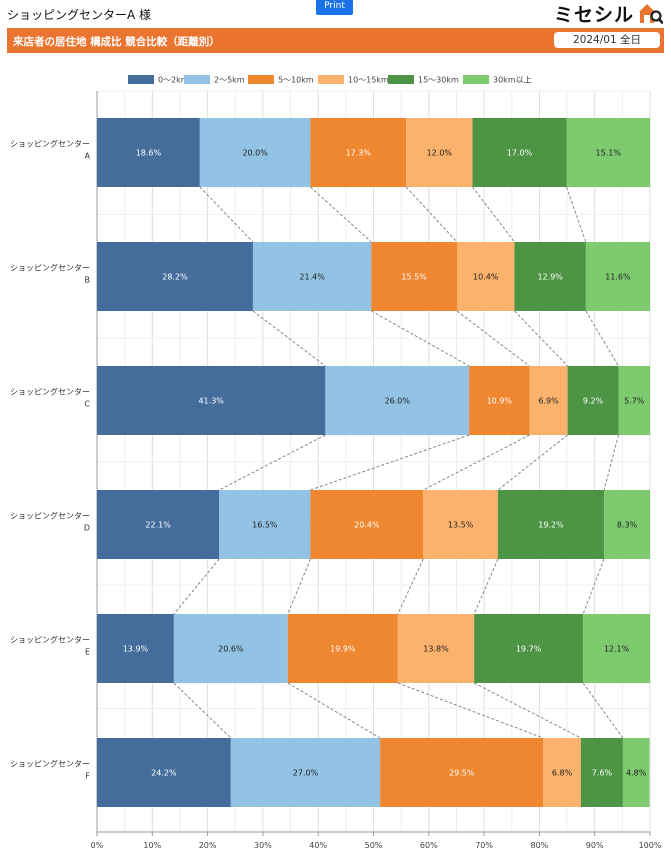 The width and height of the screenshot is (671, 862). What do you see at coordinates (87, 652) in the screenshot?
I see `category-label: E` at bounding box center [87, 652].